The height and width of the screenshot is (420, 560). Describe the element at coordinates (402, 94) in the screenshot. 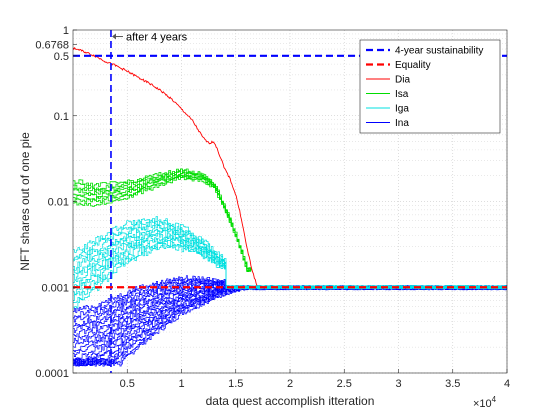

I see `legend-label: Isa` at that location.